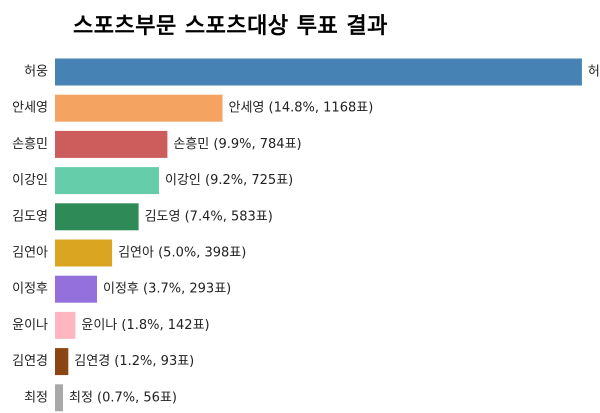  Describe the element at coordinates (237, 144) in the screenshot. I see `data-label-2: 손흥민 (9.9%, 784표)` at that location.